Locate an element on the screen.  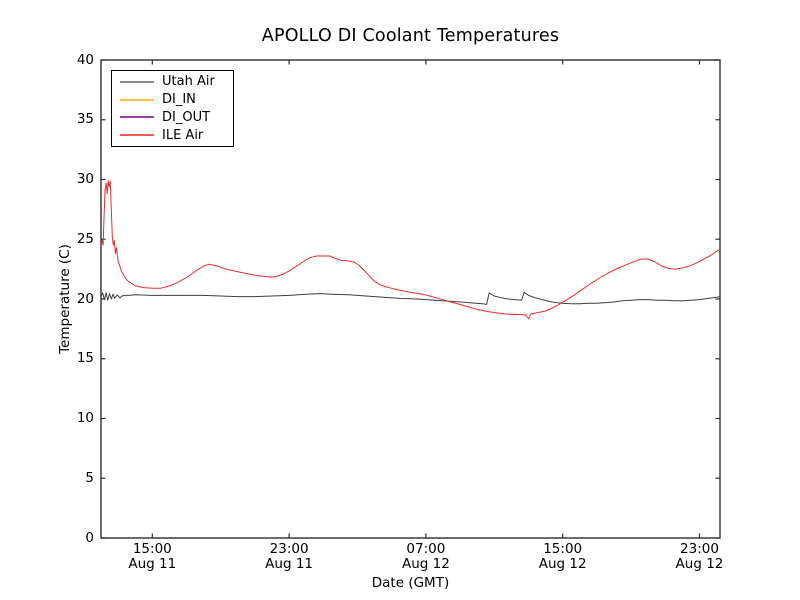
legend-item: DI_OUT is located at coordinates (172, 118).